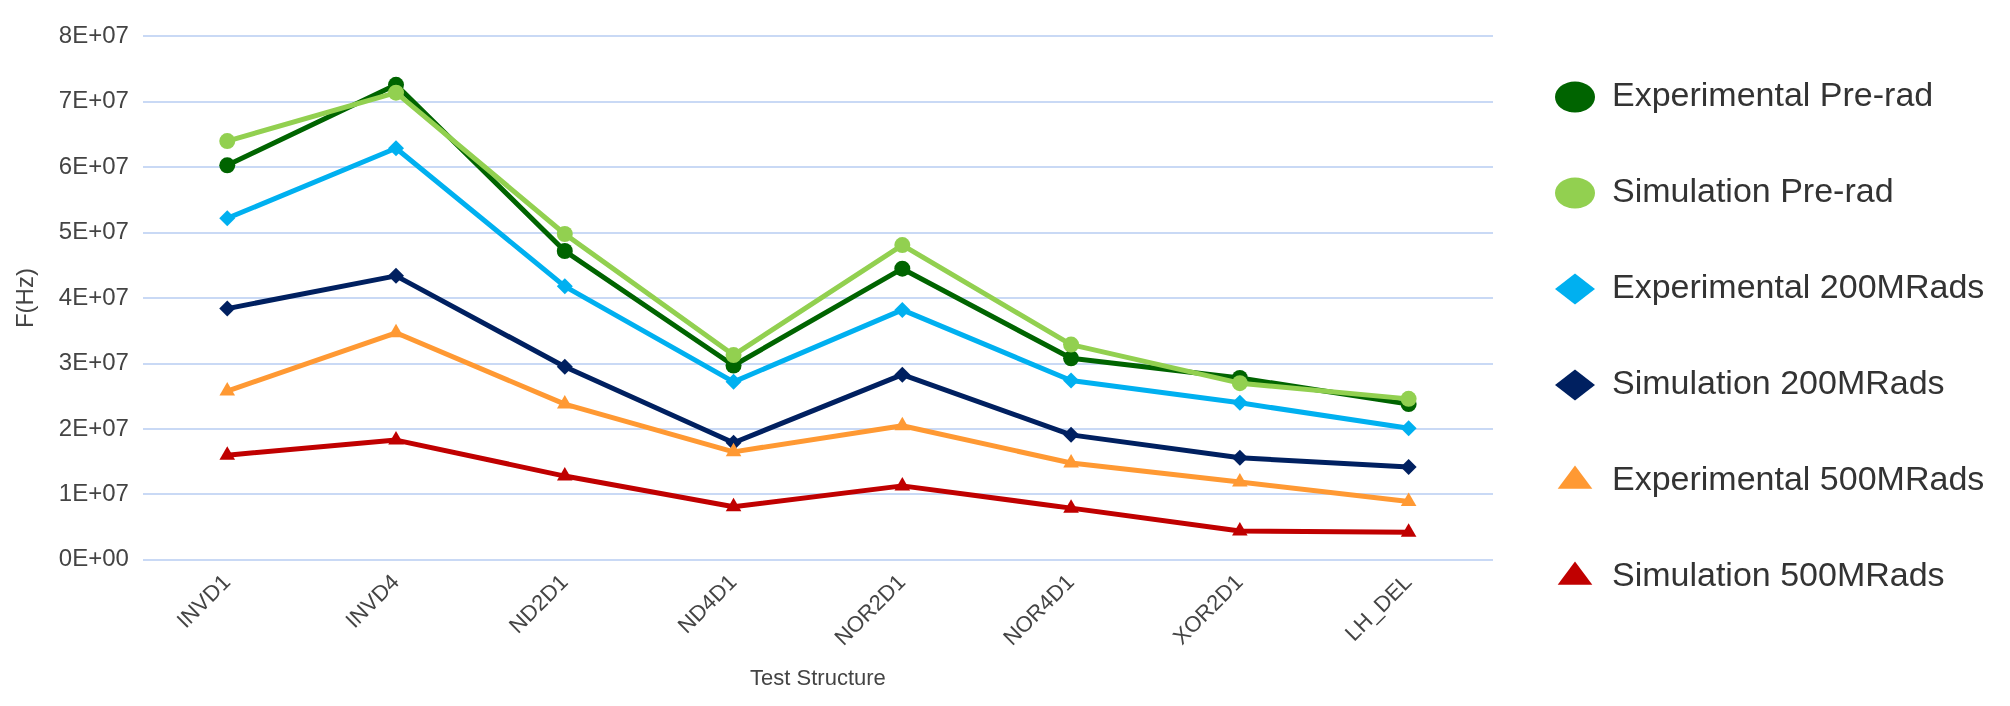 This screenshot has height=706, width=2010. I want to click on legend-label: Experimental 200MRads, so click(1798, 286).